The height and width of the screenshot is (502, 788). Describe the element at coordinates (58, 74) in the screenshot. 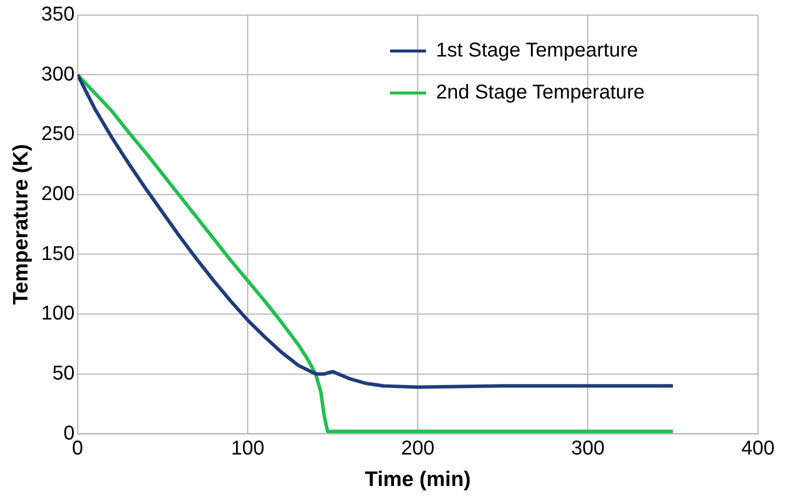

I see `y-tick-label: 300` at that location.